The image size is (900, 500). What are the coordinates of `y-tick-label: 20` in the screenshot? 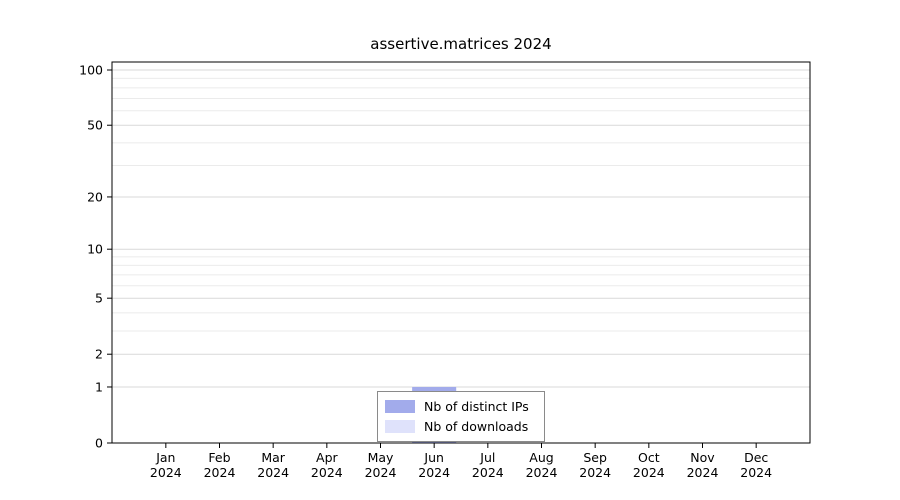 It's located at (95, 196).